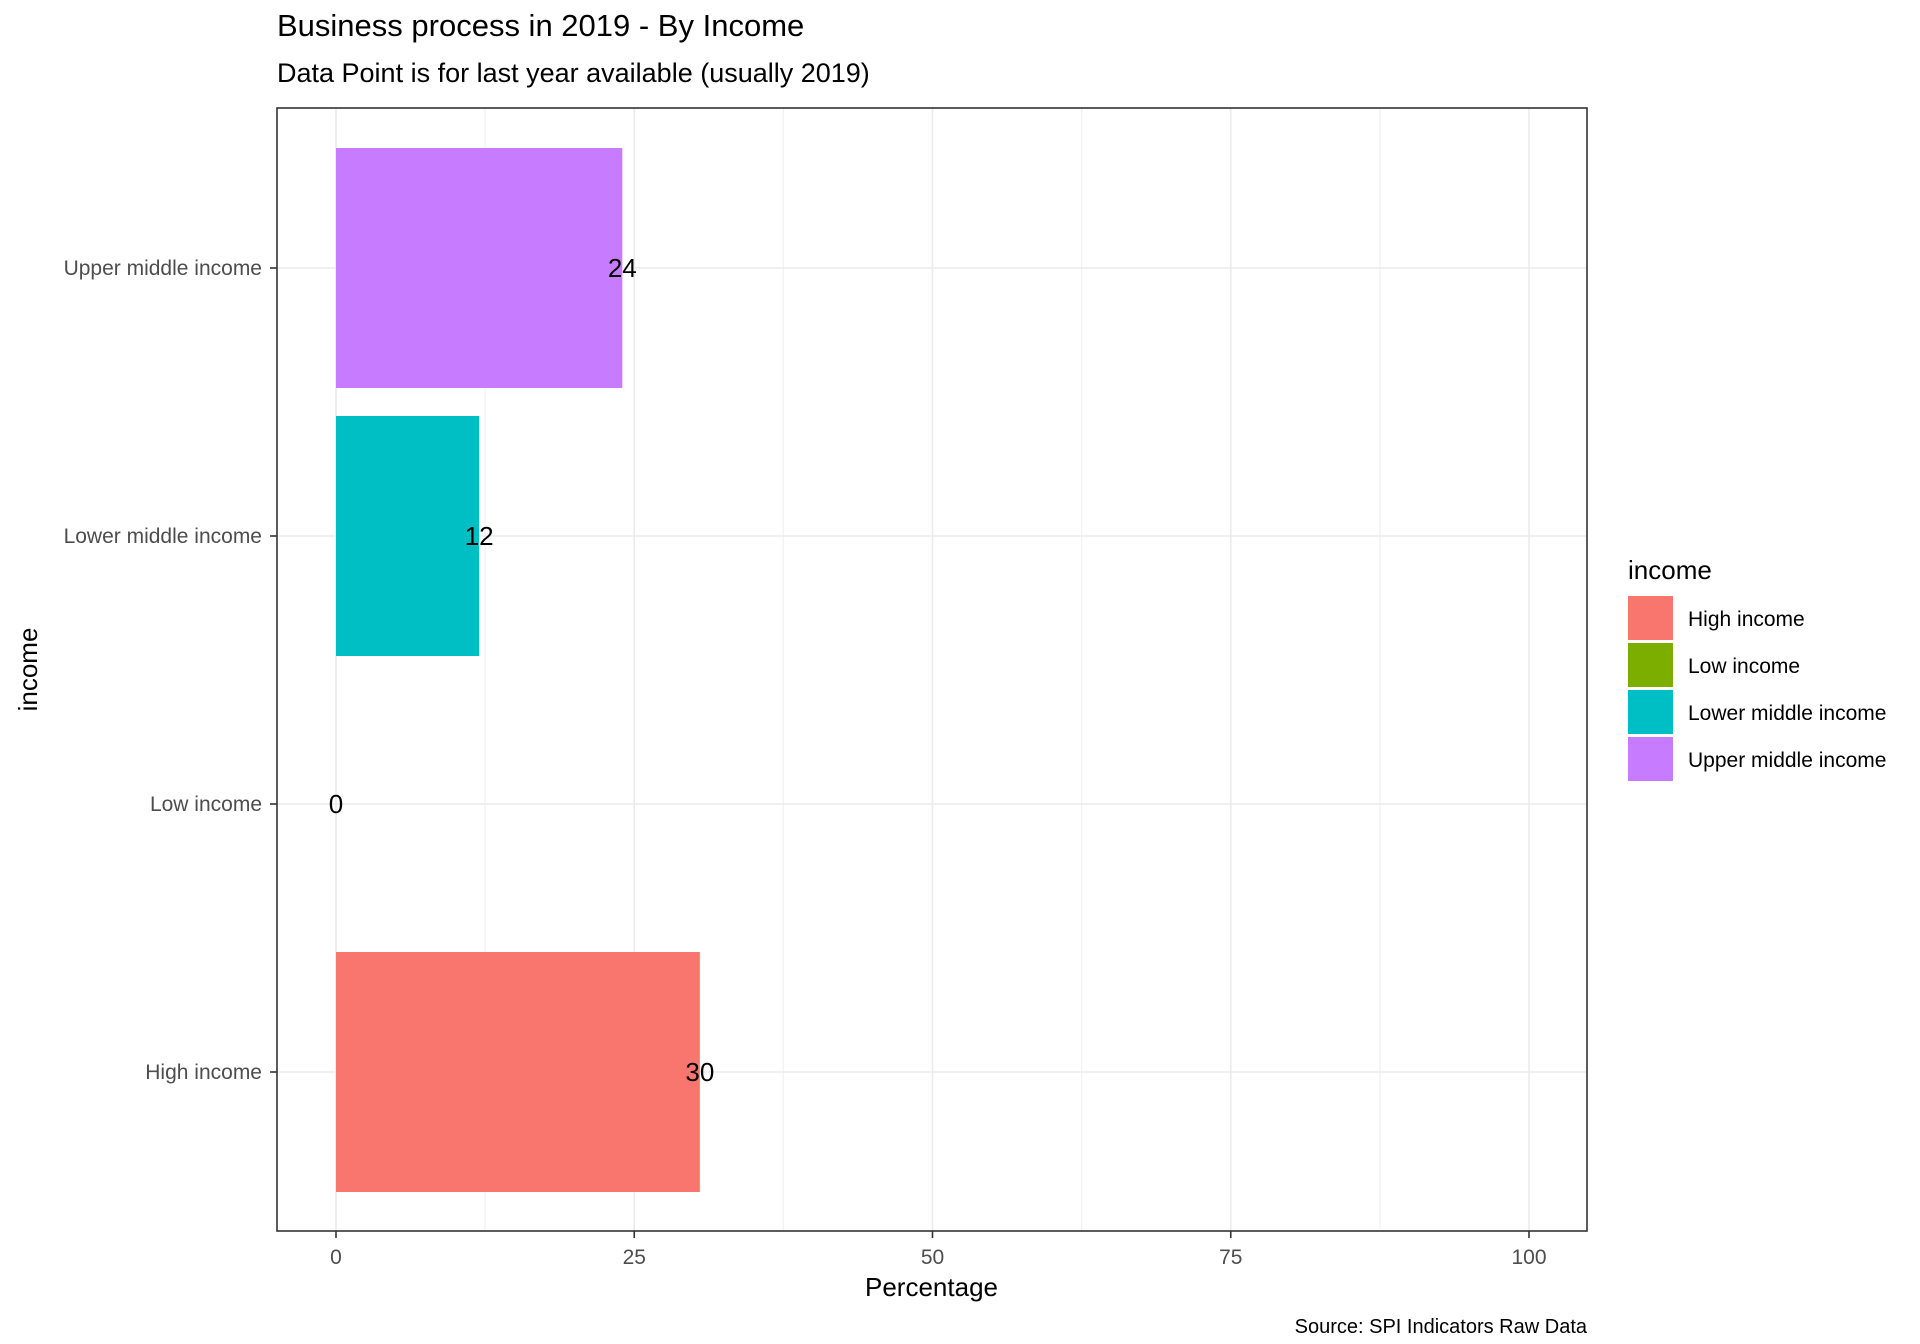 The height and width of the screenshot is (1344, 1920). I want to click on x-axis-title: Percentage, so click(931, 1287).